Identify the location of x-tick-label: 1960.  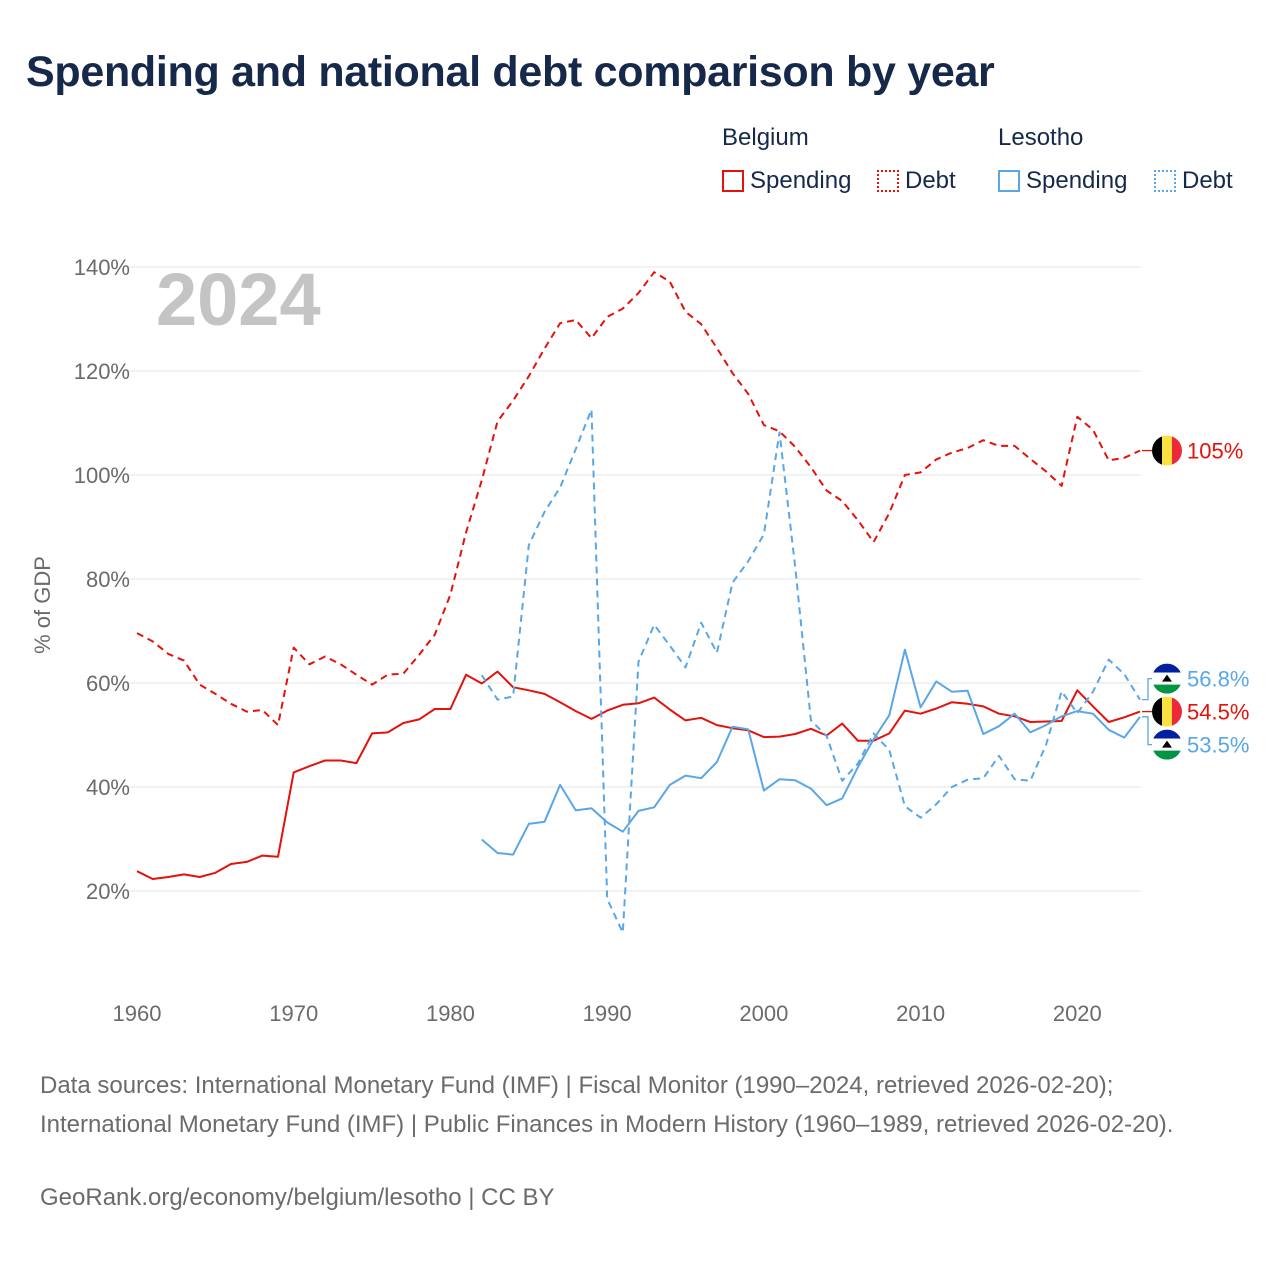
(137, 1013).